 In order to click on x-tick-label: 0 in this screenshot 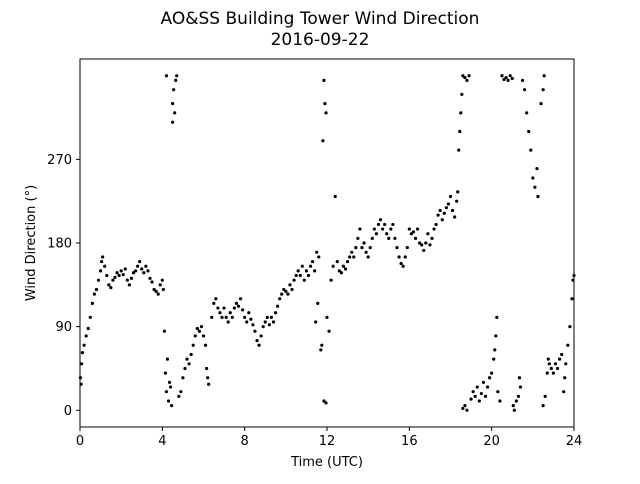, I will do `click(80, 441)`.